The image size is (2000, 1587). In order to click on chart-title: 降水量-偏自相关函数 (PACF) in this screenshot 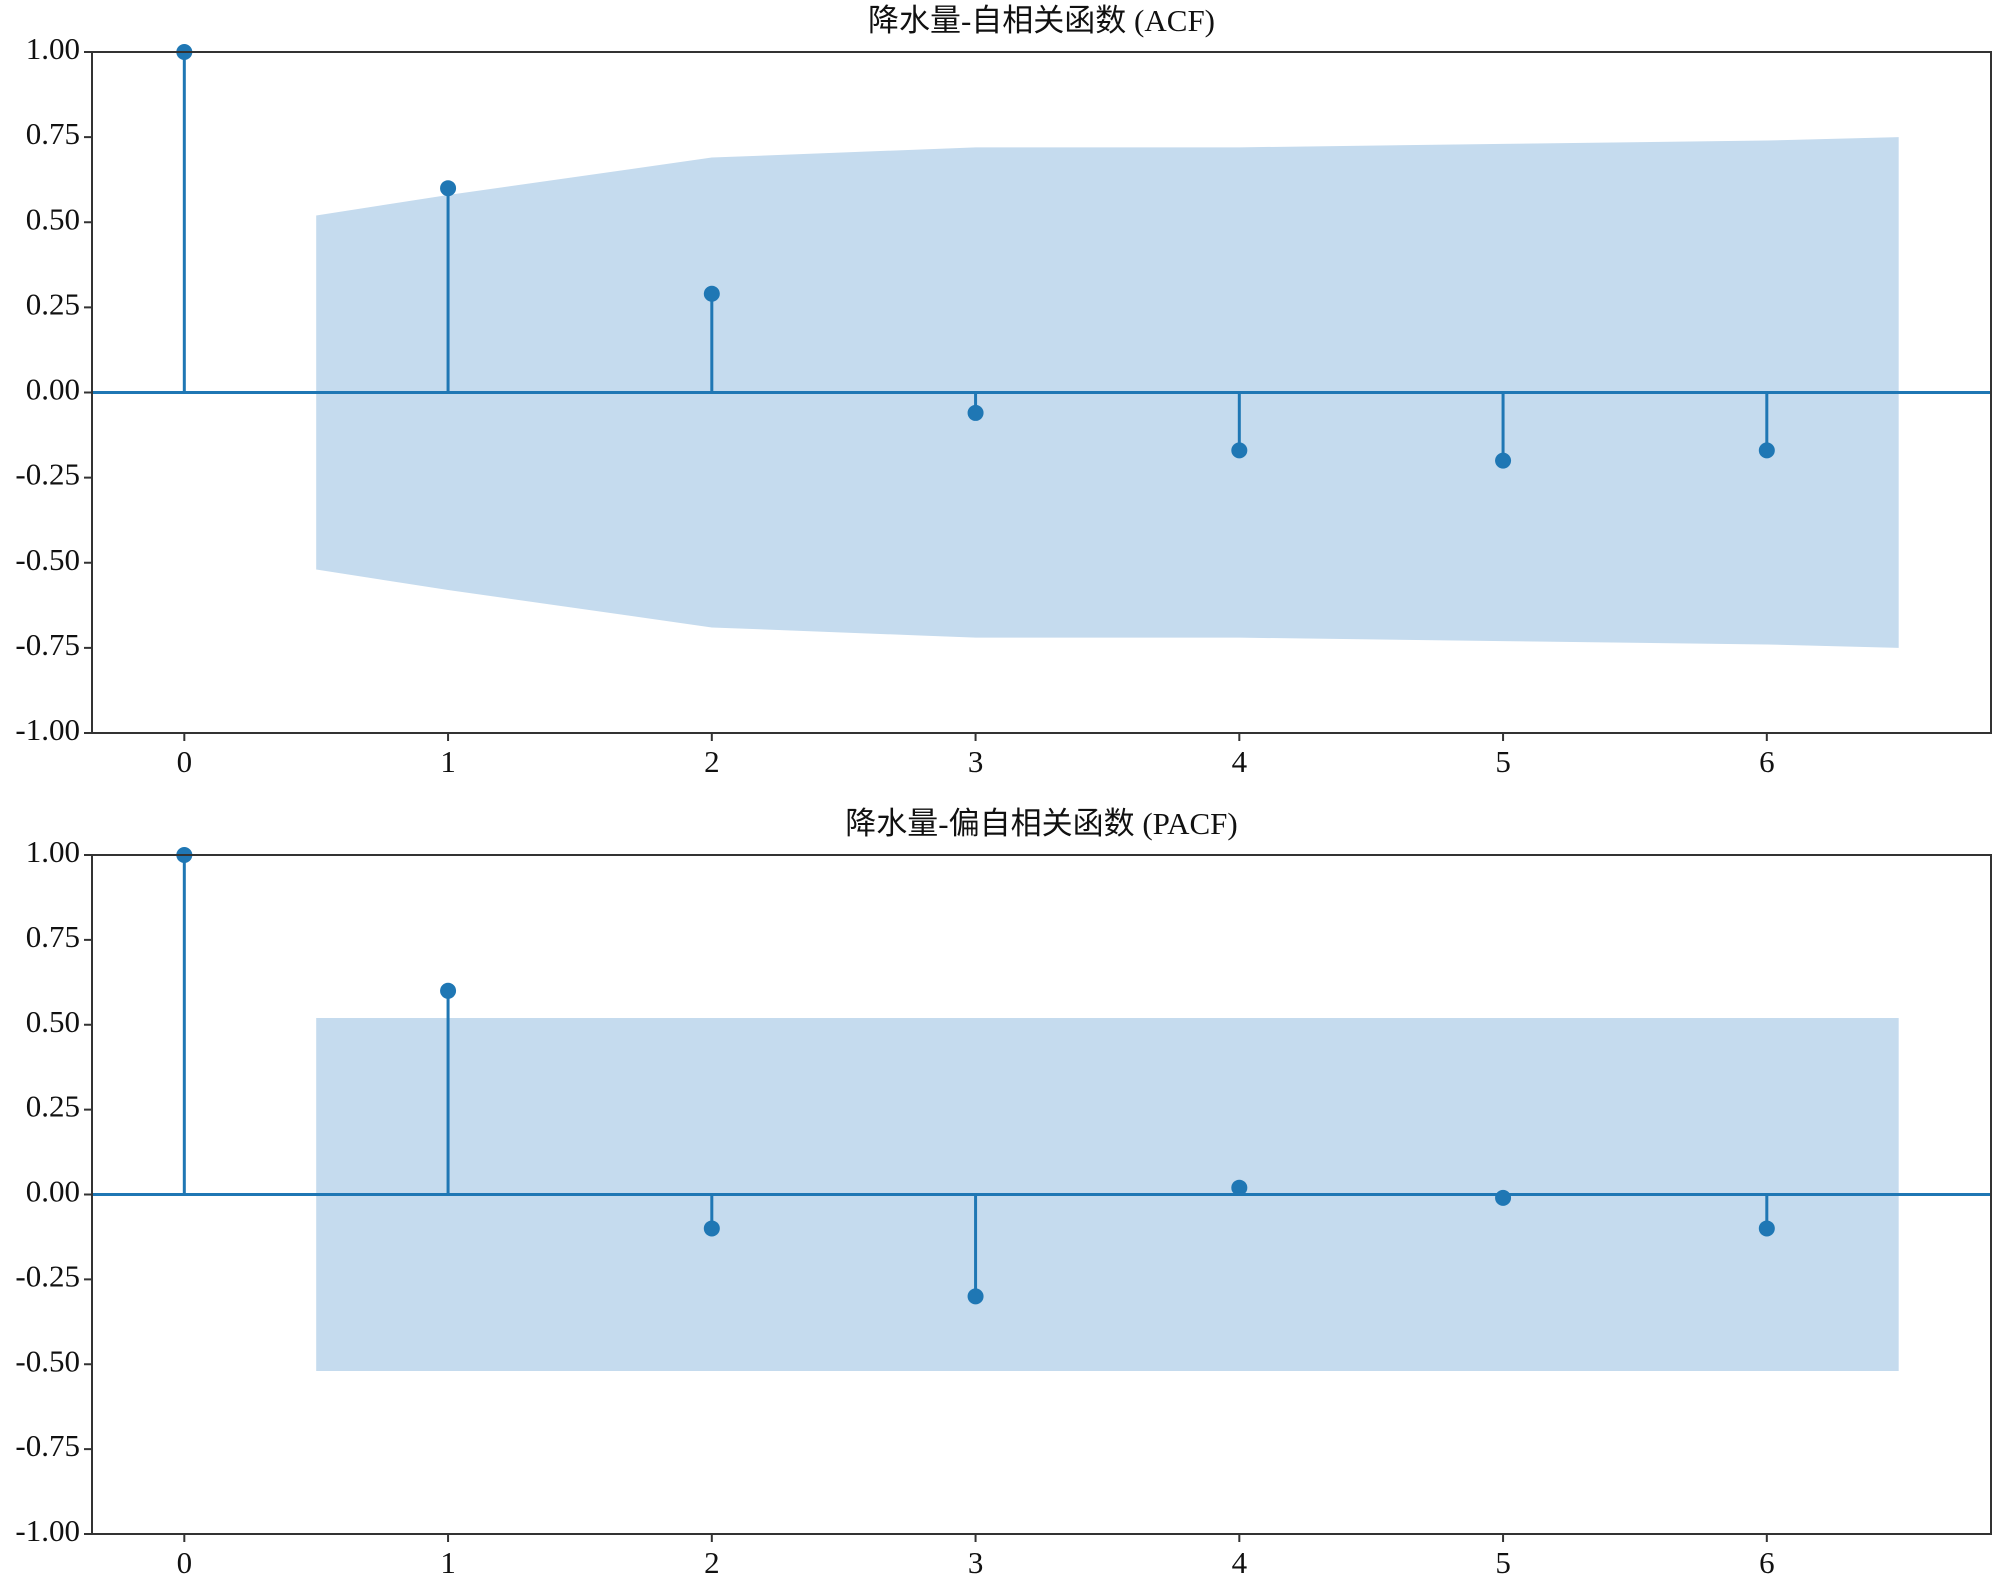, I will do `click(1041, 823)`.